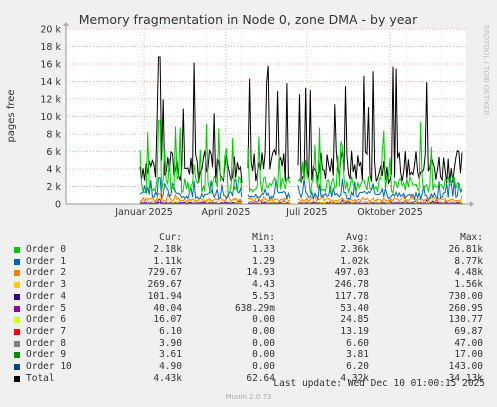 The image size is (497, 407). Describe the element at coordinates (354, 378) in the screenshot. I see `legend-value-avg: 4.32k` at that location.